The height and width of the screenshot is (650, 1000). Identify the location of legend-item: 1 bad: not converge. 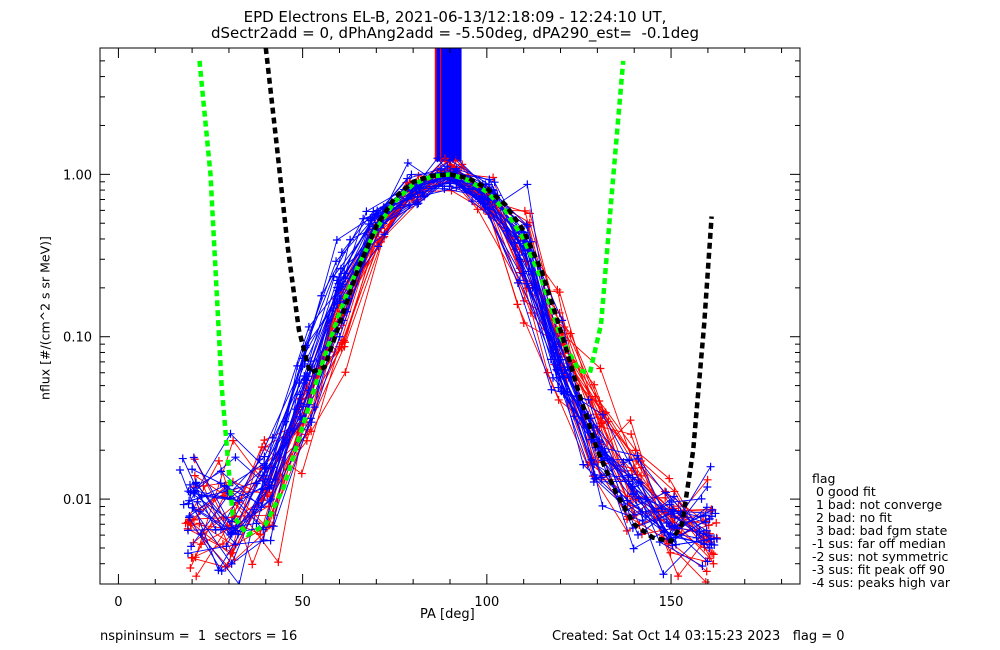
(877, 504).